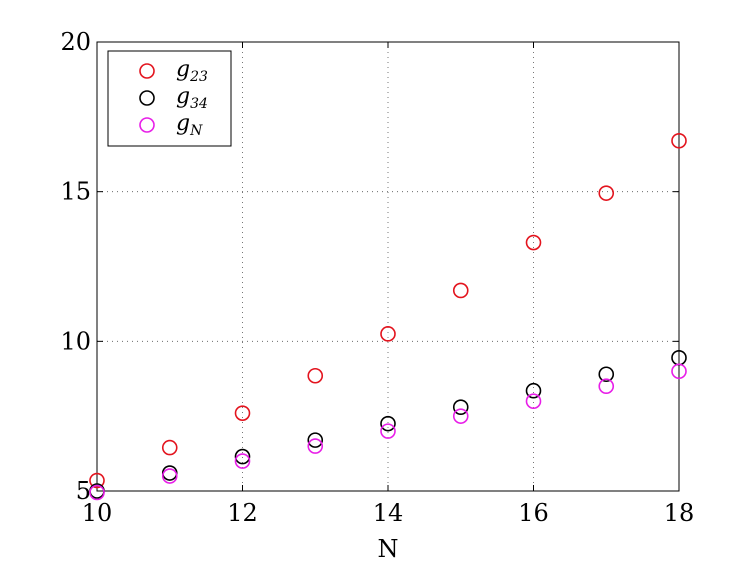  Describe the element at coordinates (242, 513) in the screenshot. I see `x-tick-label: 12` at that location.